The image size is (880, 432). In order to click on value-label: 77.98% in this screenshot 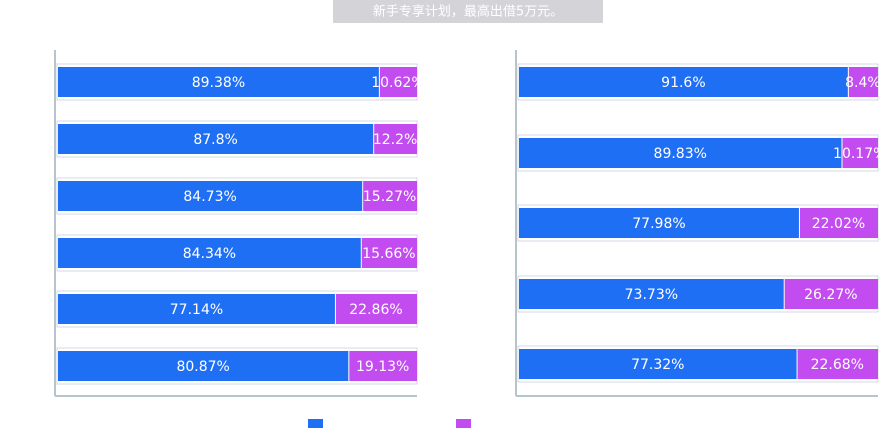, I will do `click(658, 224)`.